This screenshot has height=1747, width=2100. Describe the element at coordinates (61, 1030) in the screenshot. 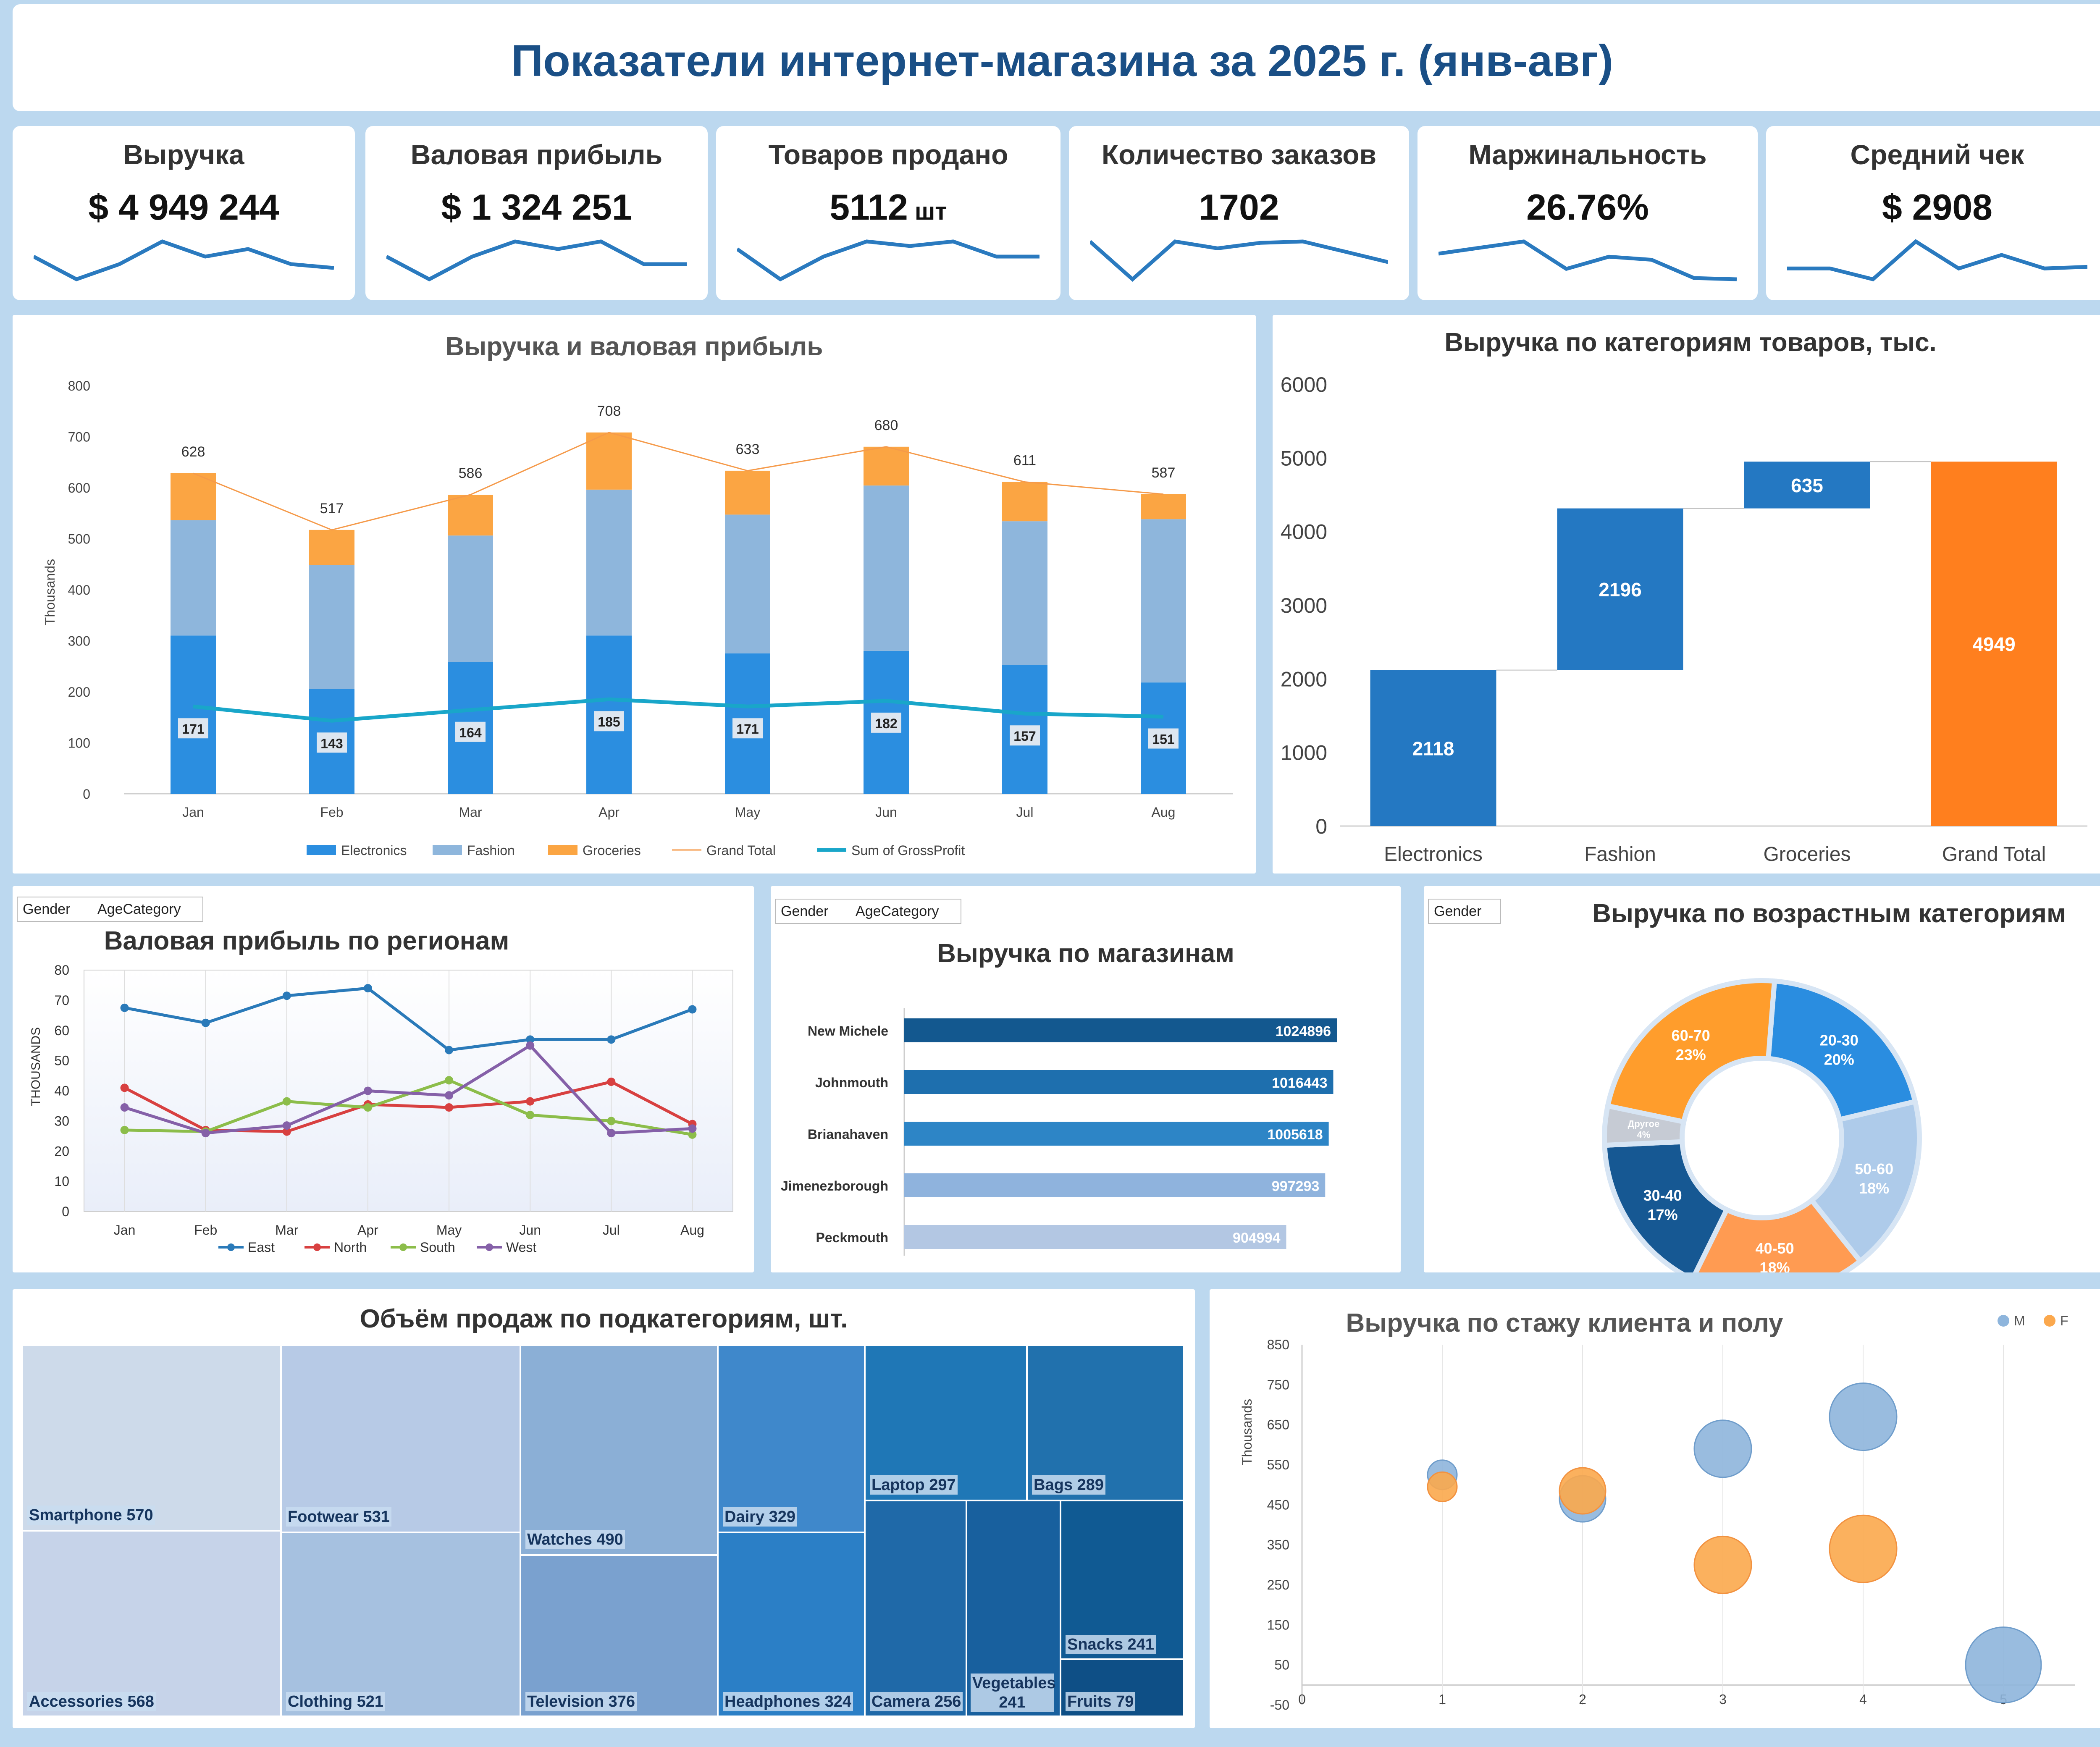

I see `y-tick-label: 60` at that location.